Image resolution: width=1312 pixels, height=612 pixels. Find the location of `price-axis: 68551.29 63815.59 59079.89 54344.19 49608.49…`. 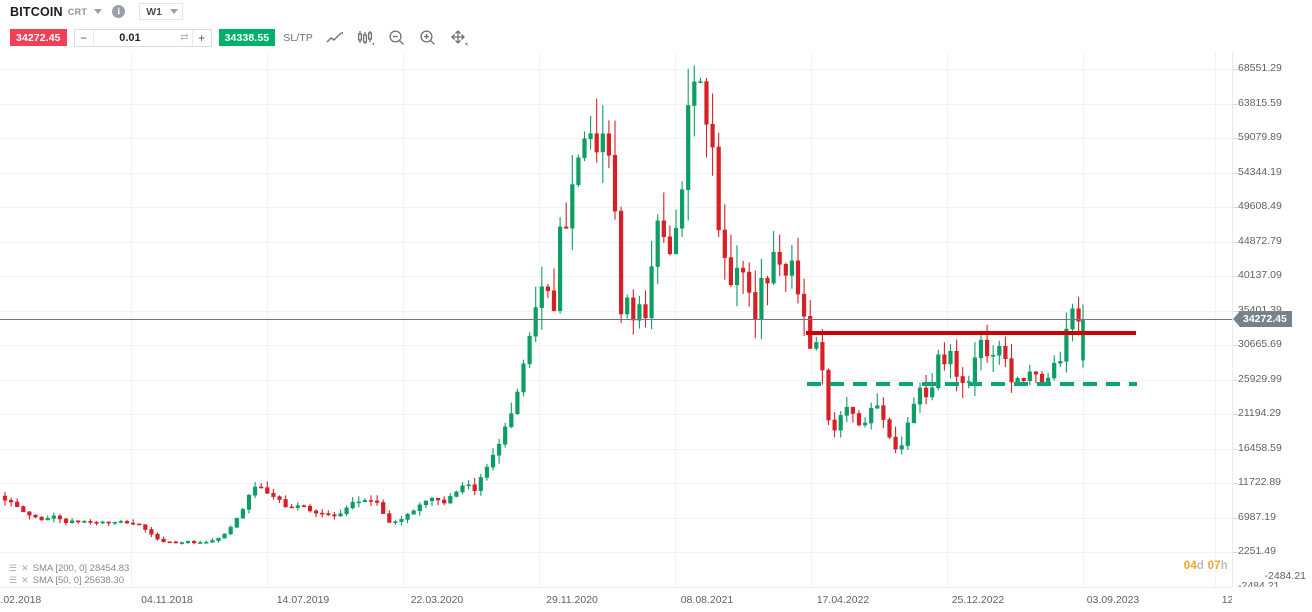

price-axis: 68551.29 63815.59 59079.89 54344.19 49608.49… is located at coordinates (1272, 322).